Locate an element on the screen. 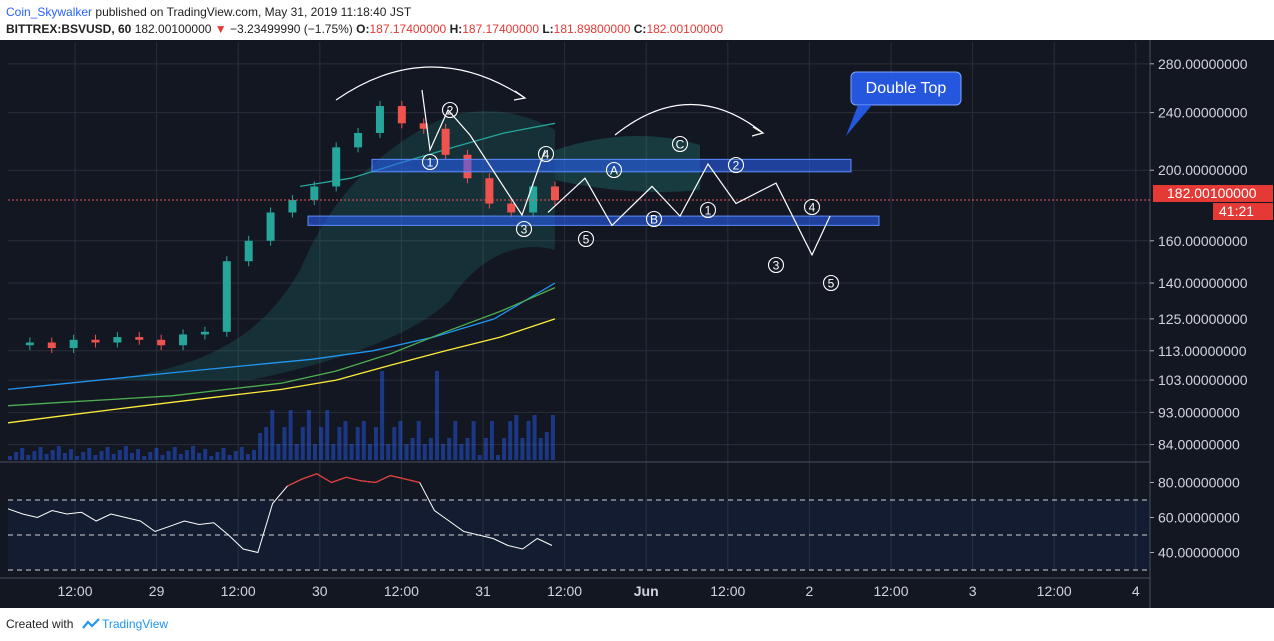 Image resolution: width=1274 pixels, height=641 pixels. author-link: Coin_Skywalker is located at coordinates (49, 12).